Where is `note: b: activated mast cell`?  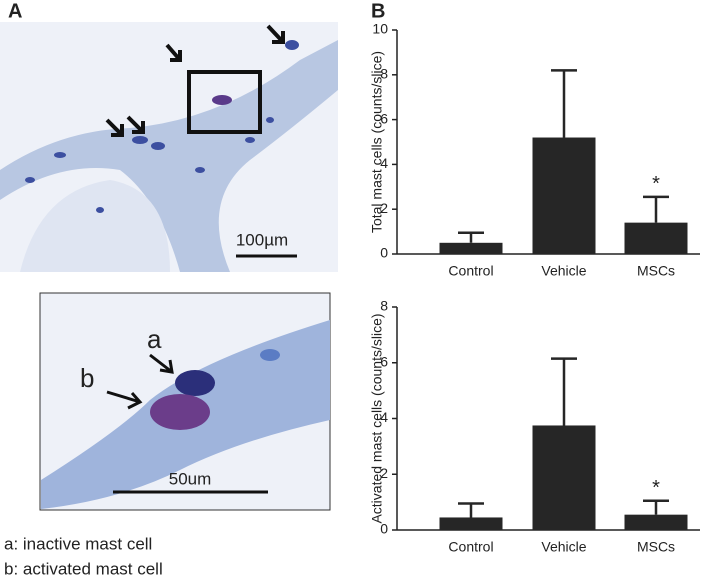
note: b: activated mast cell is located at coordinates (83, 568).